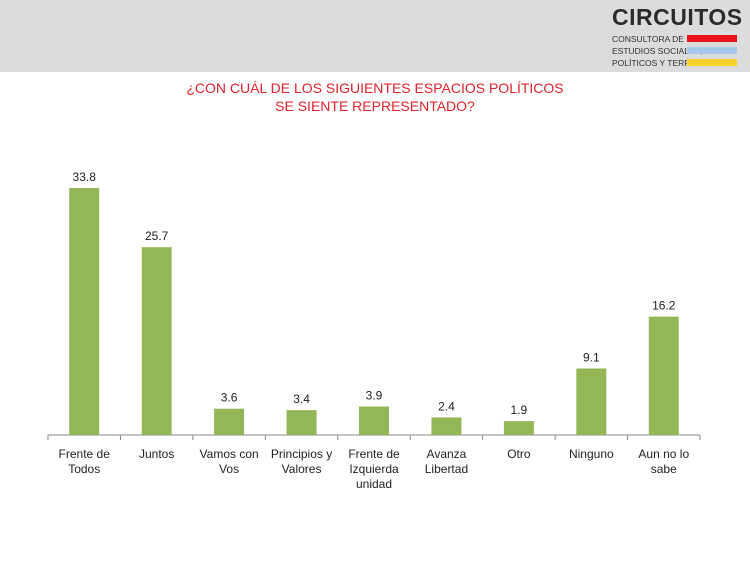  Describe the element at coordinates (302, 469) in the screenshot. I see `category-label-line: Valores` at that location.